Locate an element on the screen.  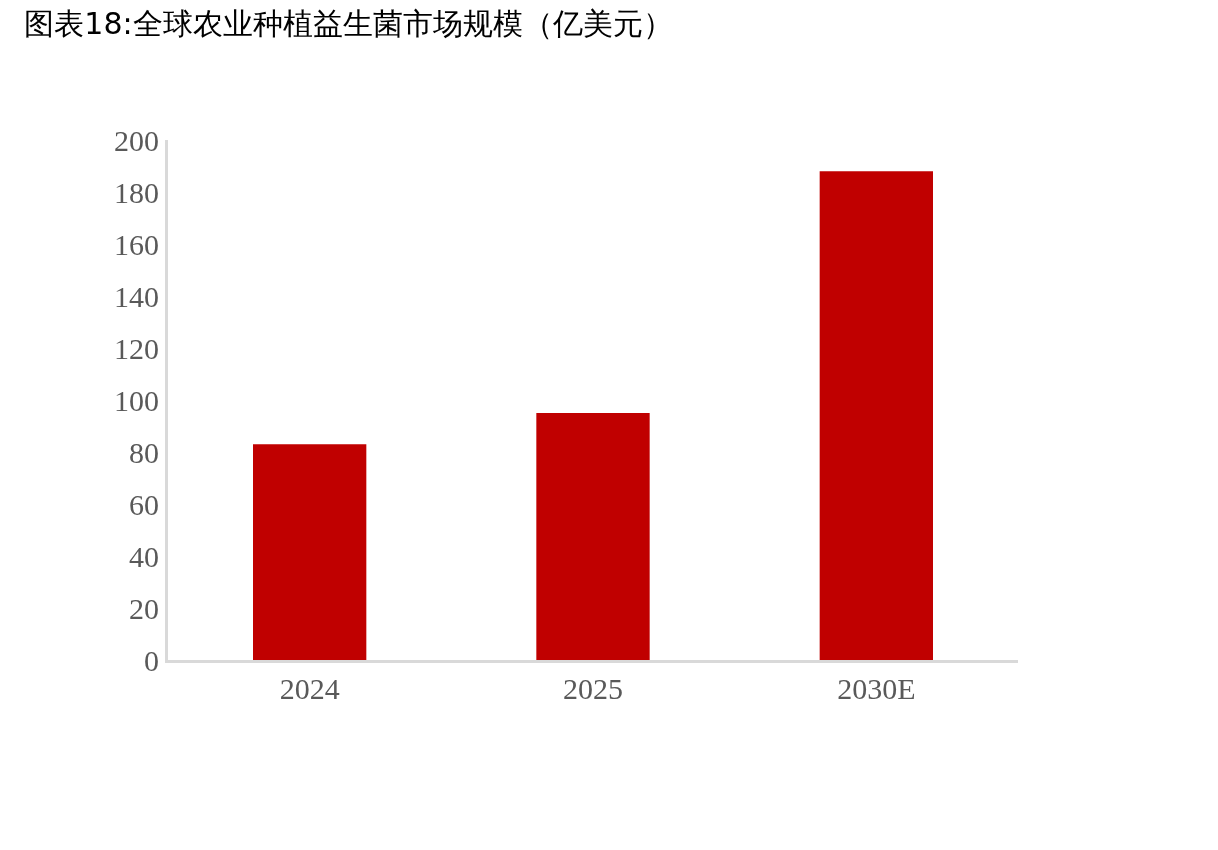
y-tick-label: 60 is located at coordinates (144, 504).